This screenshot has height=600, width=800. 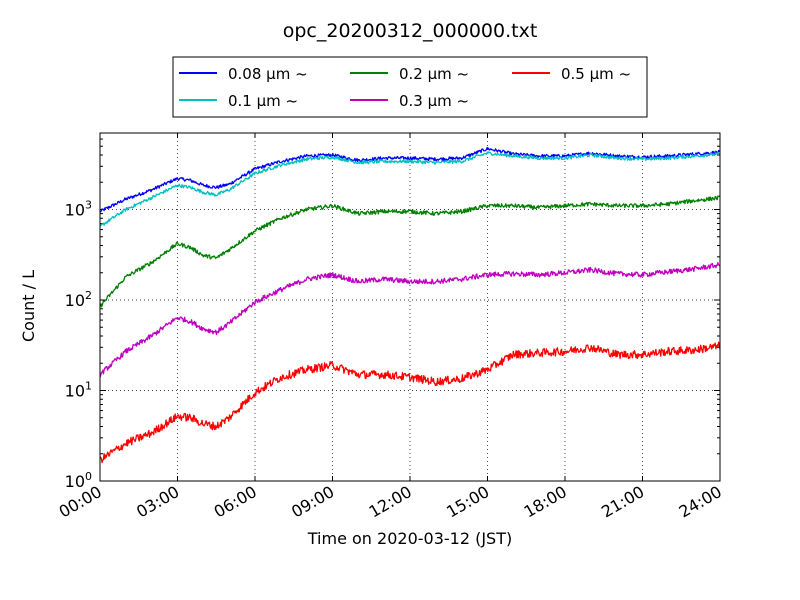 What do you see at coordinates (28, 306) in the screenshot?
I see `y-axis-label: Count / L` at bounding box center [28, 306].